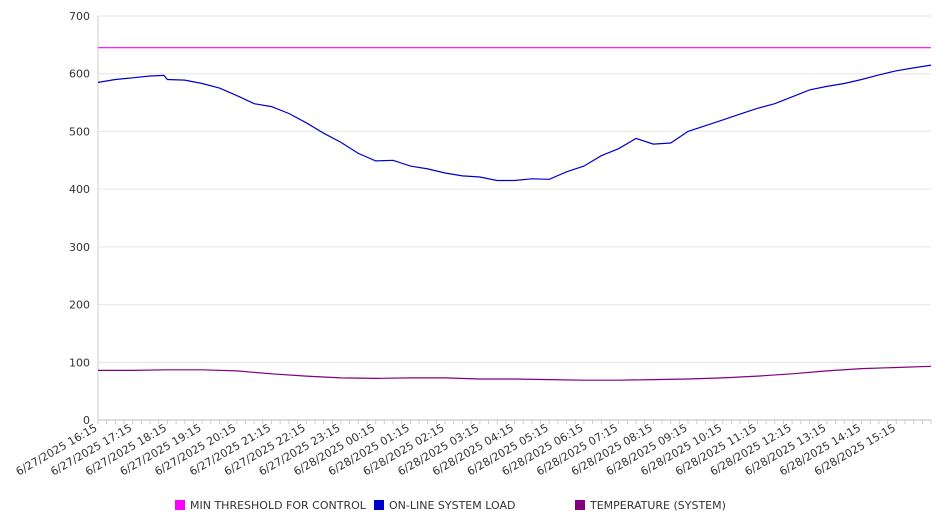  Describe the element at coordinates (79, 16) in the screenshot. I see `y-tick-label: 700` at that location.